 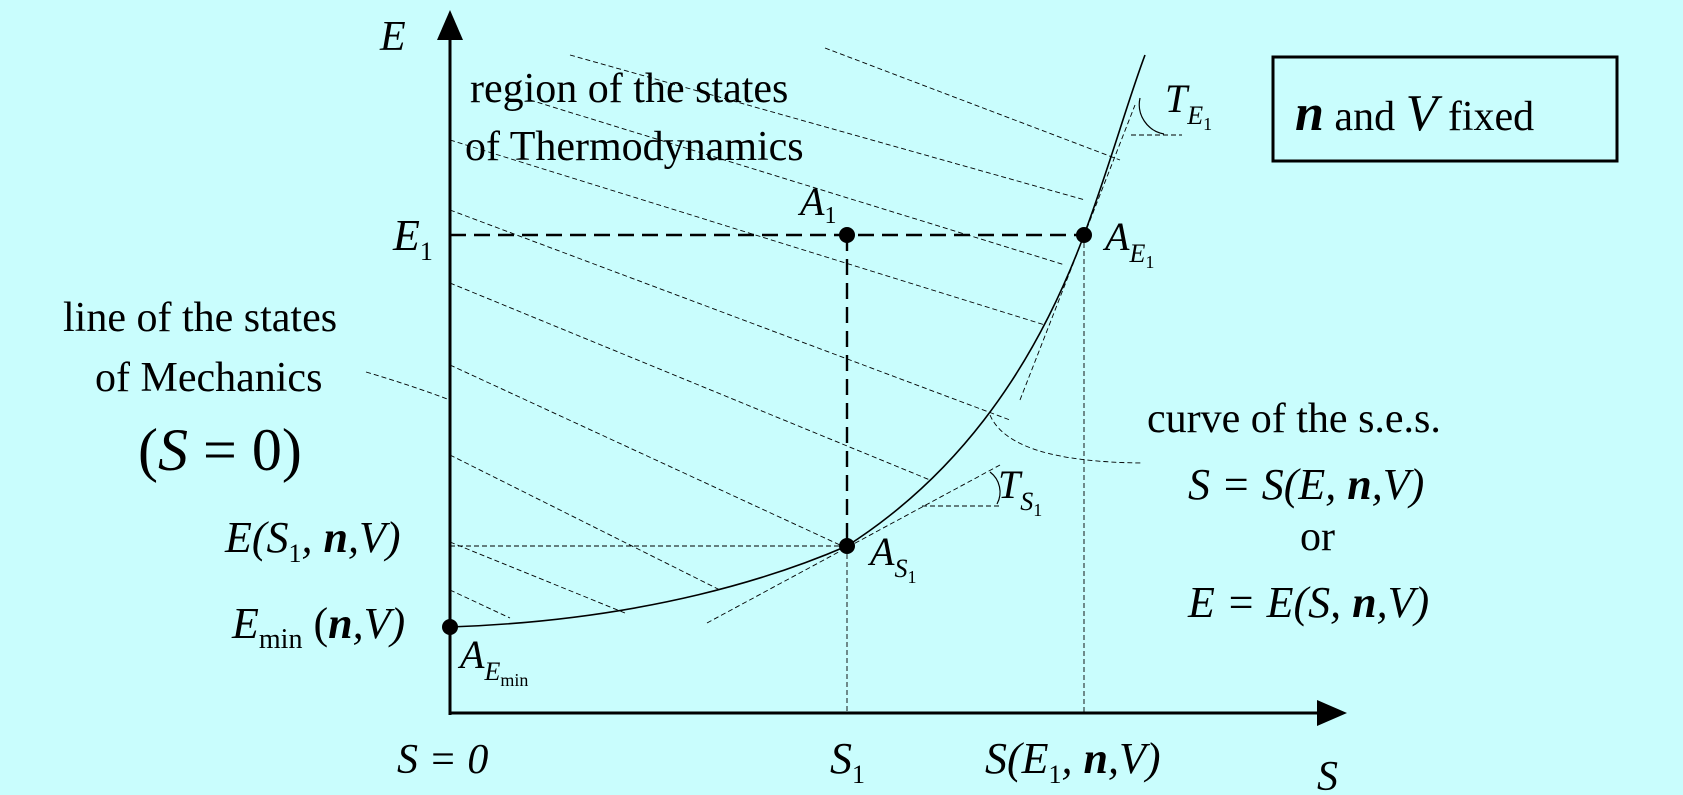 I want to click on fixed-quantities-label: n and V fixed, so click(x=1414, y=113).